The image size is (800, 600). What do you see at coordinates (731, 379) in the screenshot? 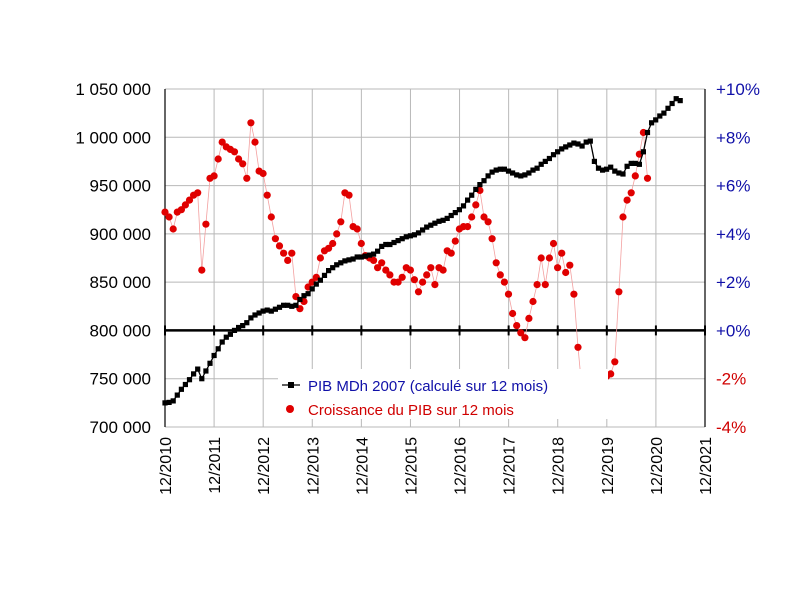
I see `right-tick-label: -2%` at bounding box center [731, 379].